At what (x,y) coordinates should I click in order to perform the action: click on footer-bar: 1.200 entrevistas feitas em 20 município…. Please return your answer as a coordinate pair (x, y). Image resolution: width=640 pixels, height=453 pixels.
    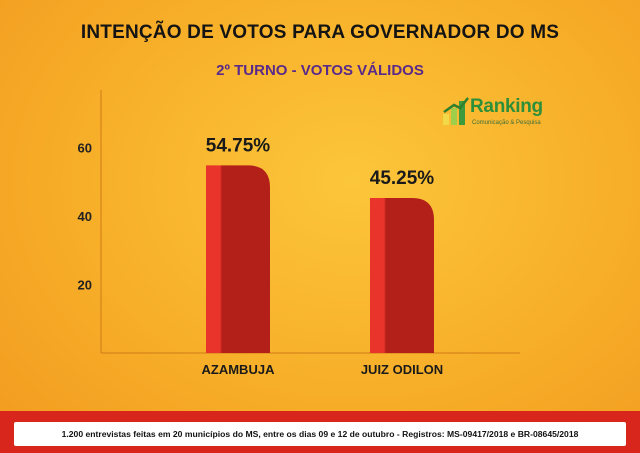
    Looking at the image, I should click on (320, 432).